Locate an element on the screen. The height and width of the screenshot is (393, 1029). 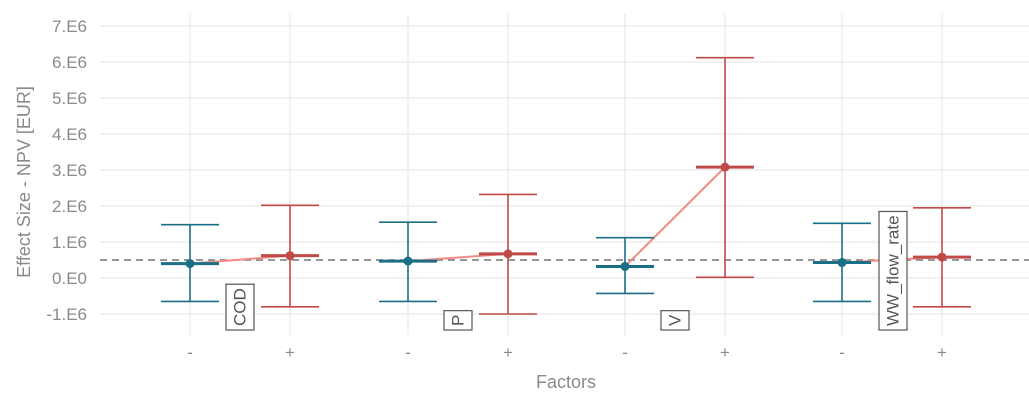
y-tick-label: 4.E6 is located at coordinates (69, 134).